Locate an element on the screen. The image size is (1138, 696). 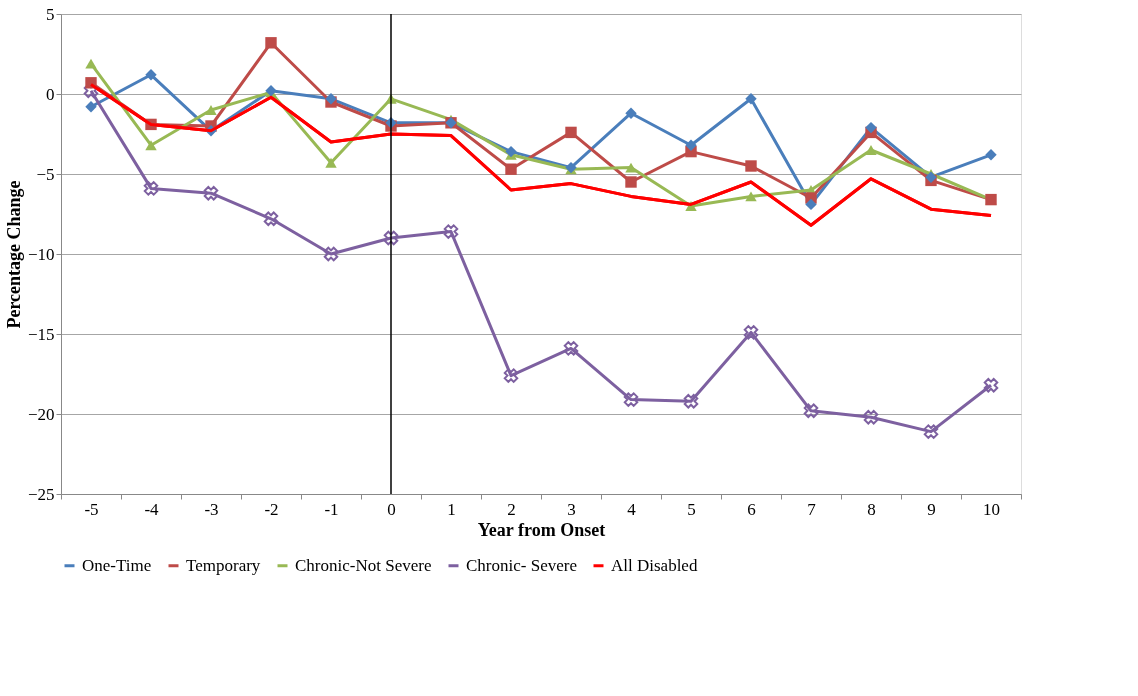
x-tick-label: 1 is located at coordinates (451, 509).